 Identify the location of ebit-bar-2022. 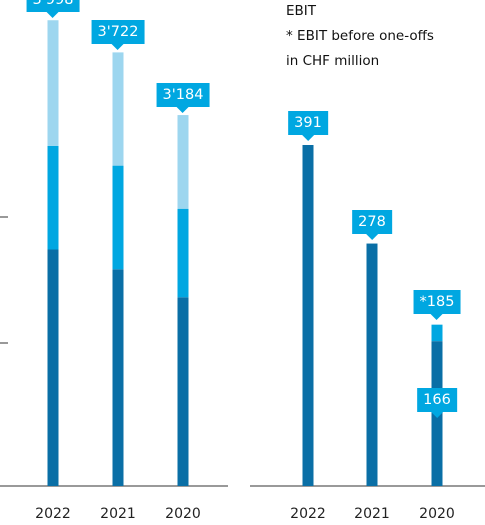
(308, 315).